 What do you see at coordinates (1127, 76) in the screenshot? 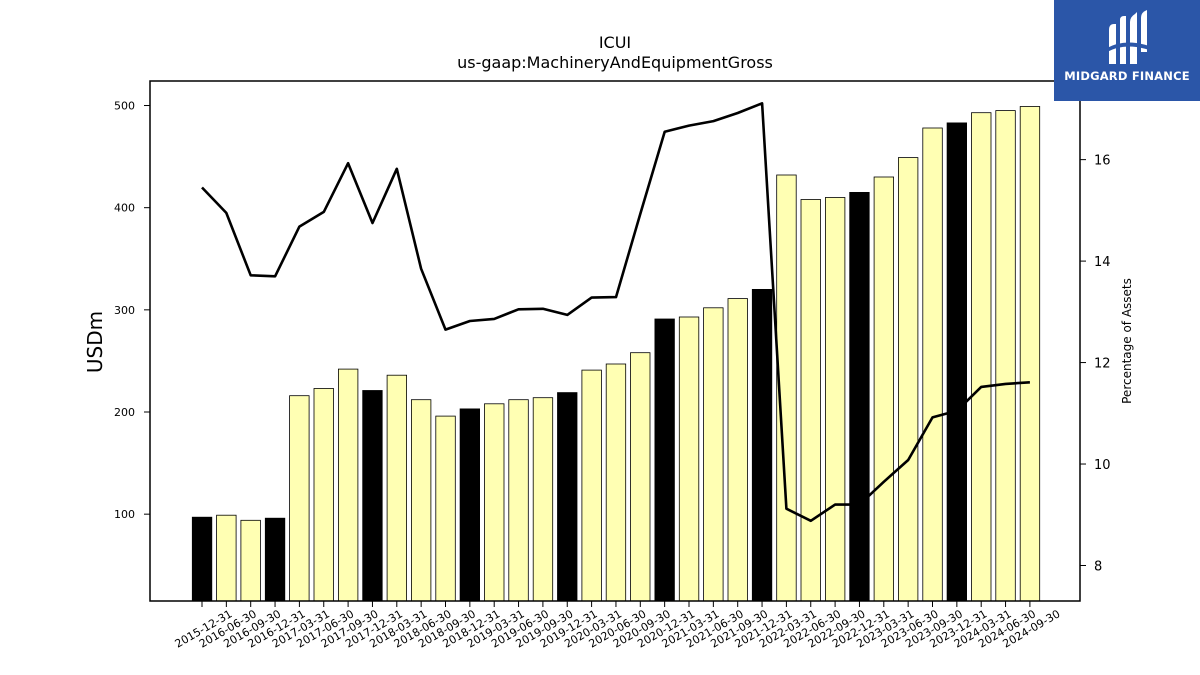
I see `logo-text: MIDGARD FINANCE` at bounding box center [1127, 76].